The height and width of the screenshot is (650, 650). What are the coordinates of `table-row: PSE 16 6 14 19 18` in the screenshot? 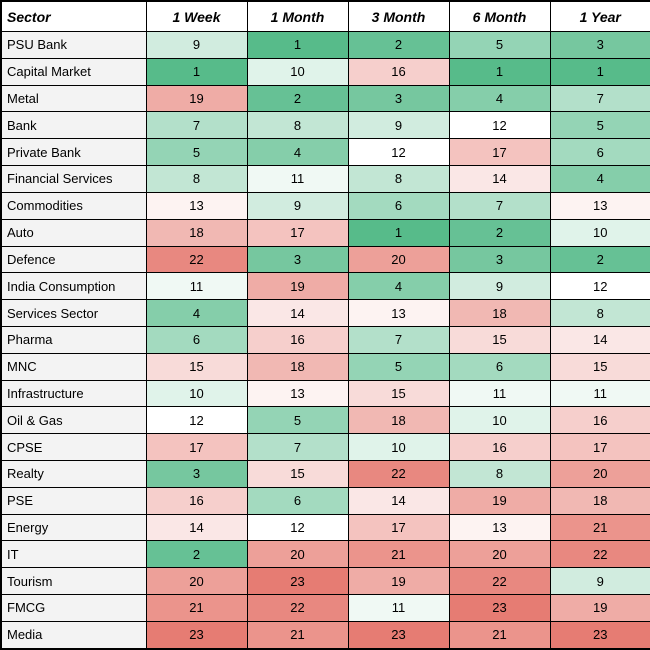 It's located at (325, 500).